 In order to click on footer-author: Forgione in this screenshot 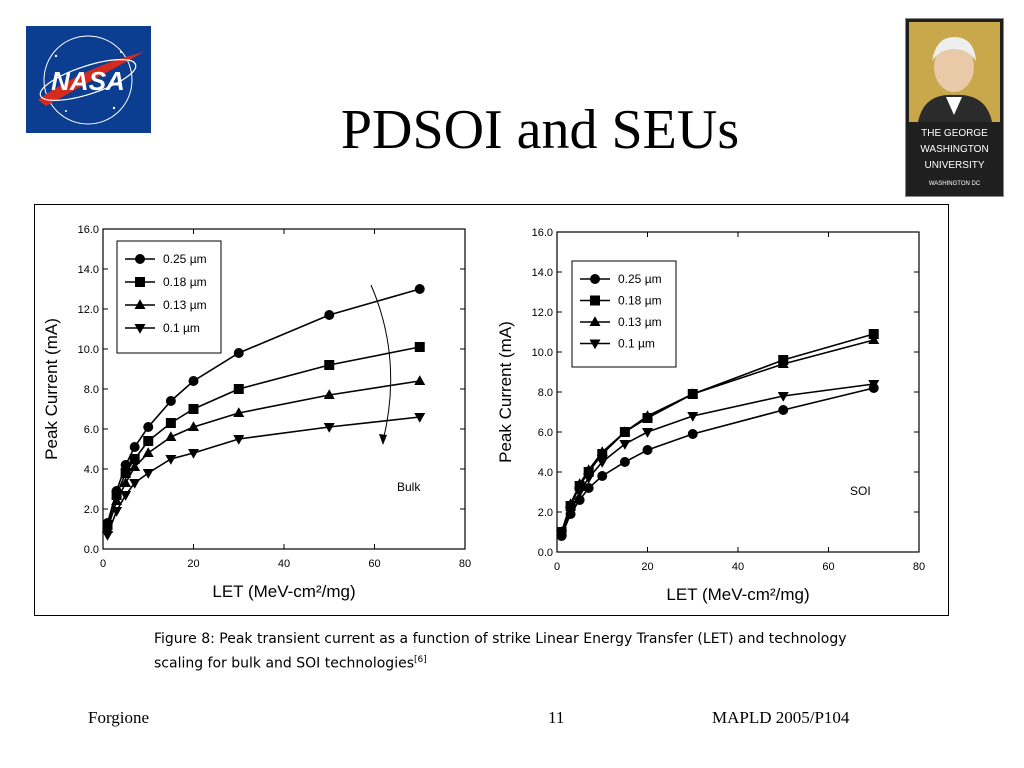, I will do `click(119, 717)`.